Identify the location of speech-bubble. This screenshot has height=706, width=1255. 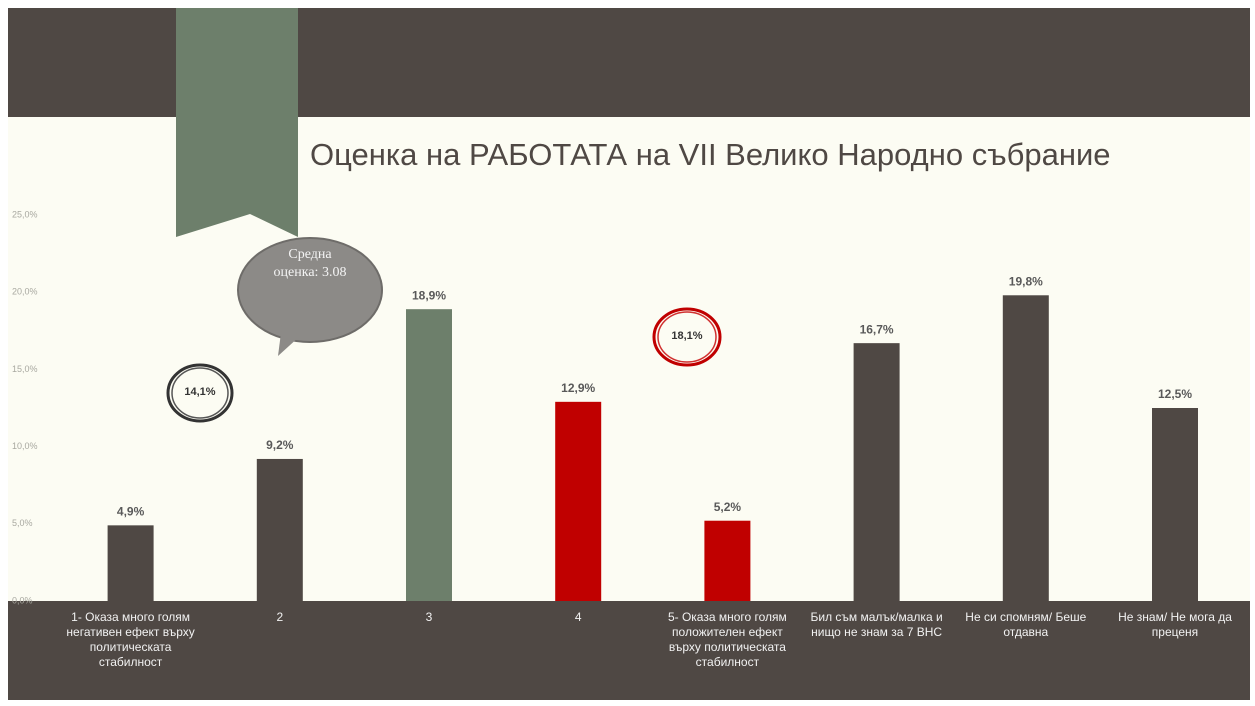
(310, 290).